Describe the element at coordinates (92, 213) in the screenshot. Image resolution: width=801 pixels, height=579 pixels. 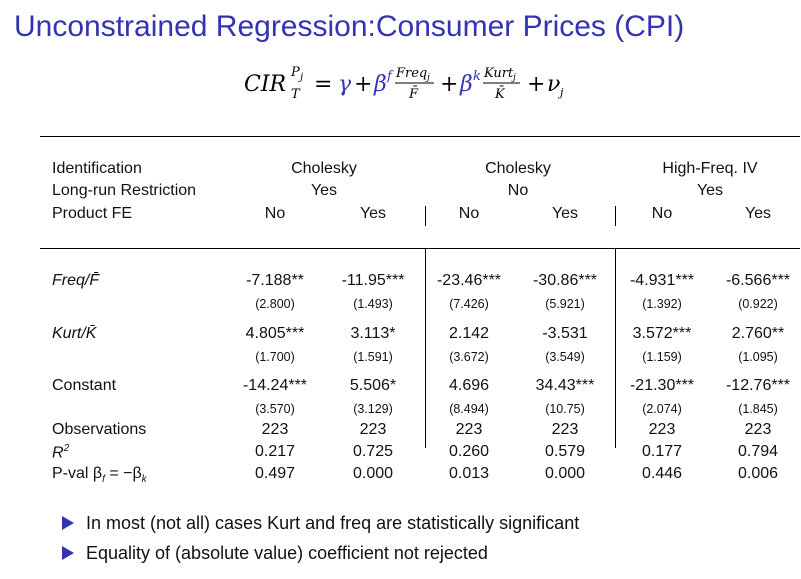
I see `header-product-fe: Product FE` at that location.